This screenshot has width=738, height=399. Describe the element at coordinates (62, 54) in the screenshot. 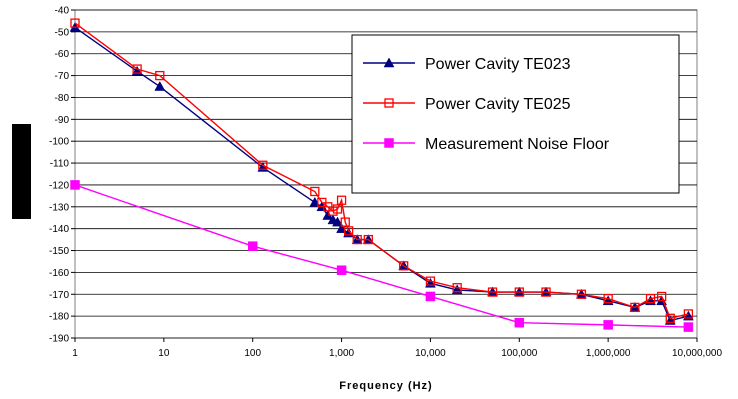

I see `y-tick-label-2: -60` at that location.